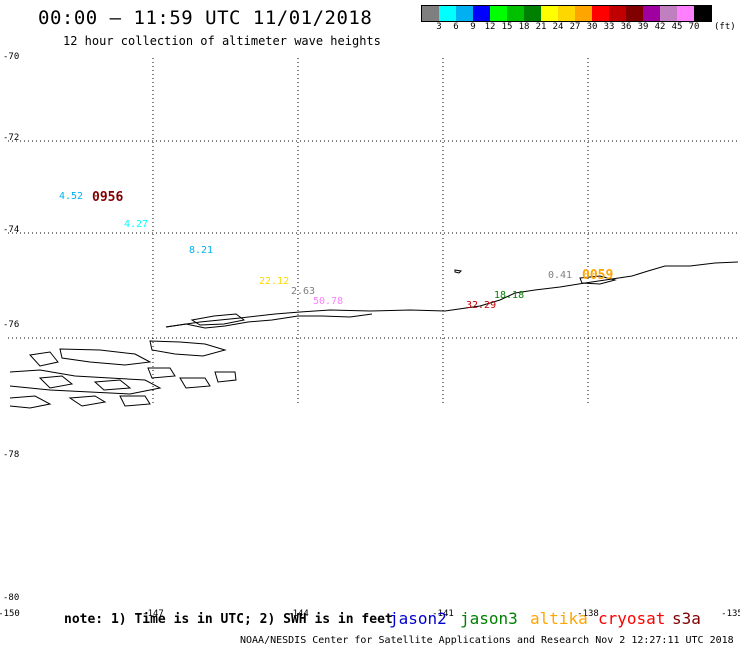  What do you see at coordinates (560, 275) in the screenshot?
I see `wave-height-label: 0.41` at bounding box center [560, 275].